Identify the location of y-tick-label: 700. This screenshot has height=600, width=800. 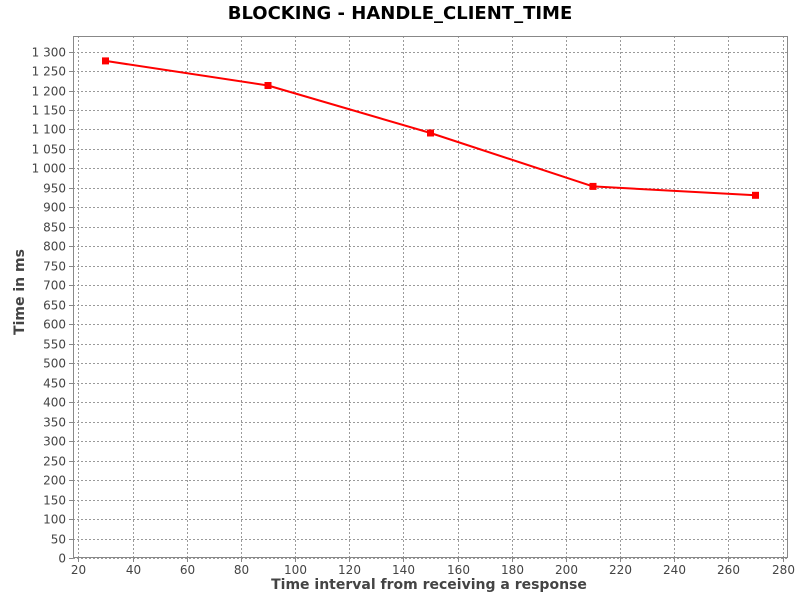
(54, 286).